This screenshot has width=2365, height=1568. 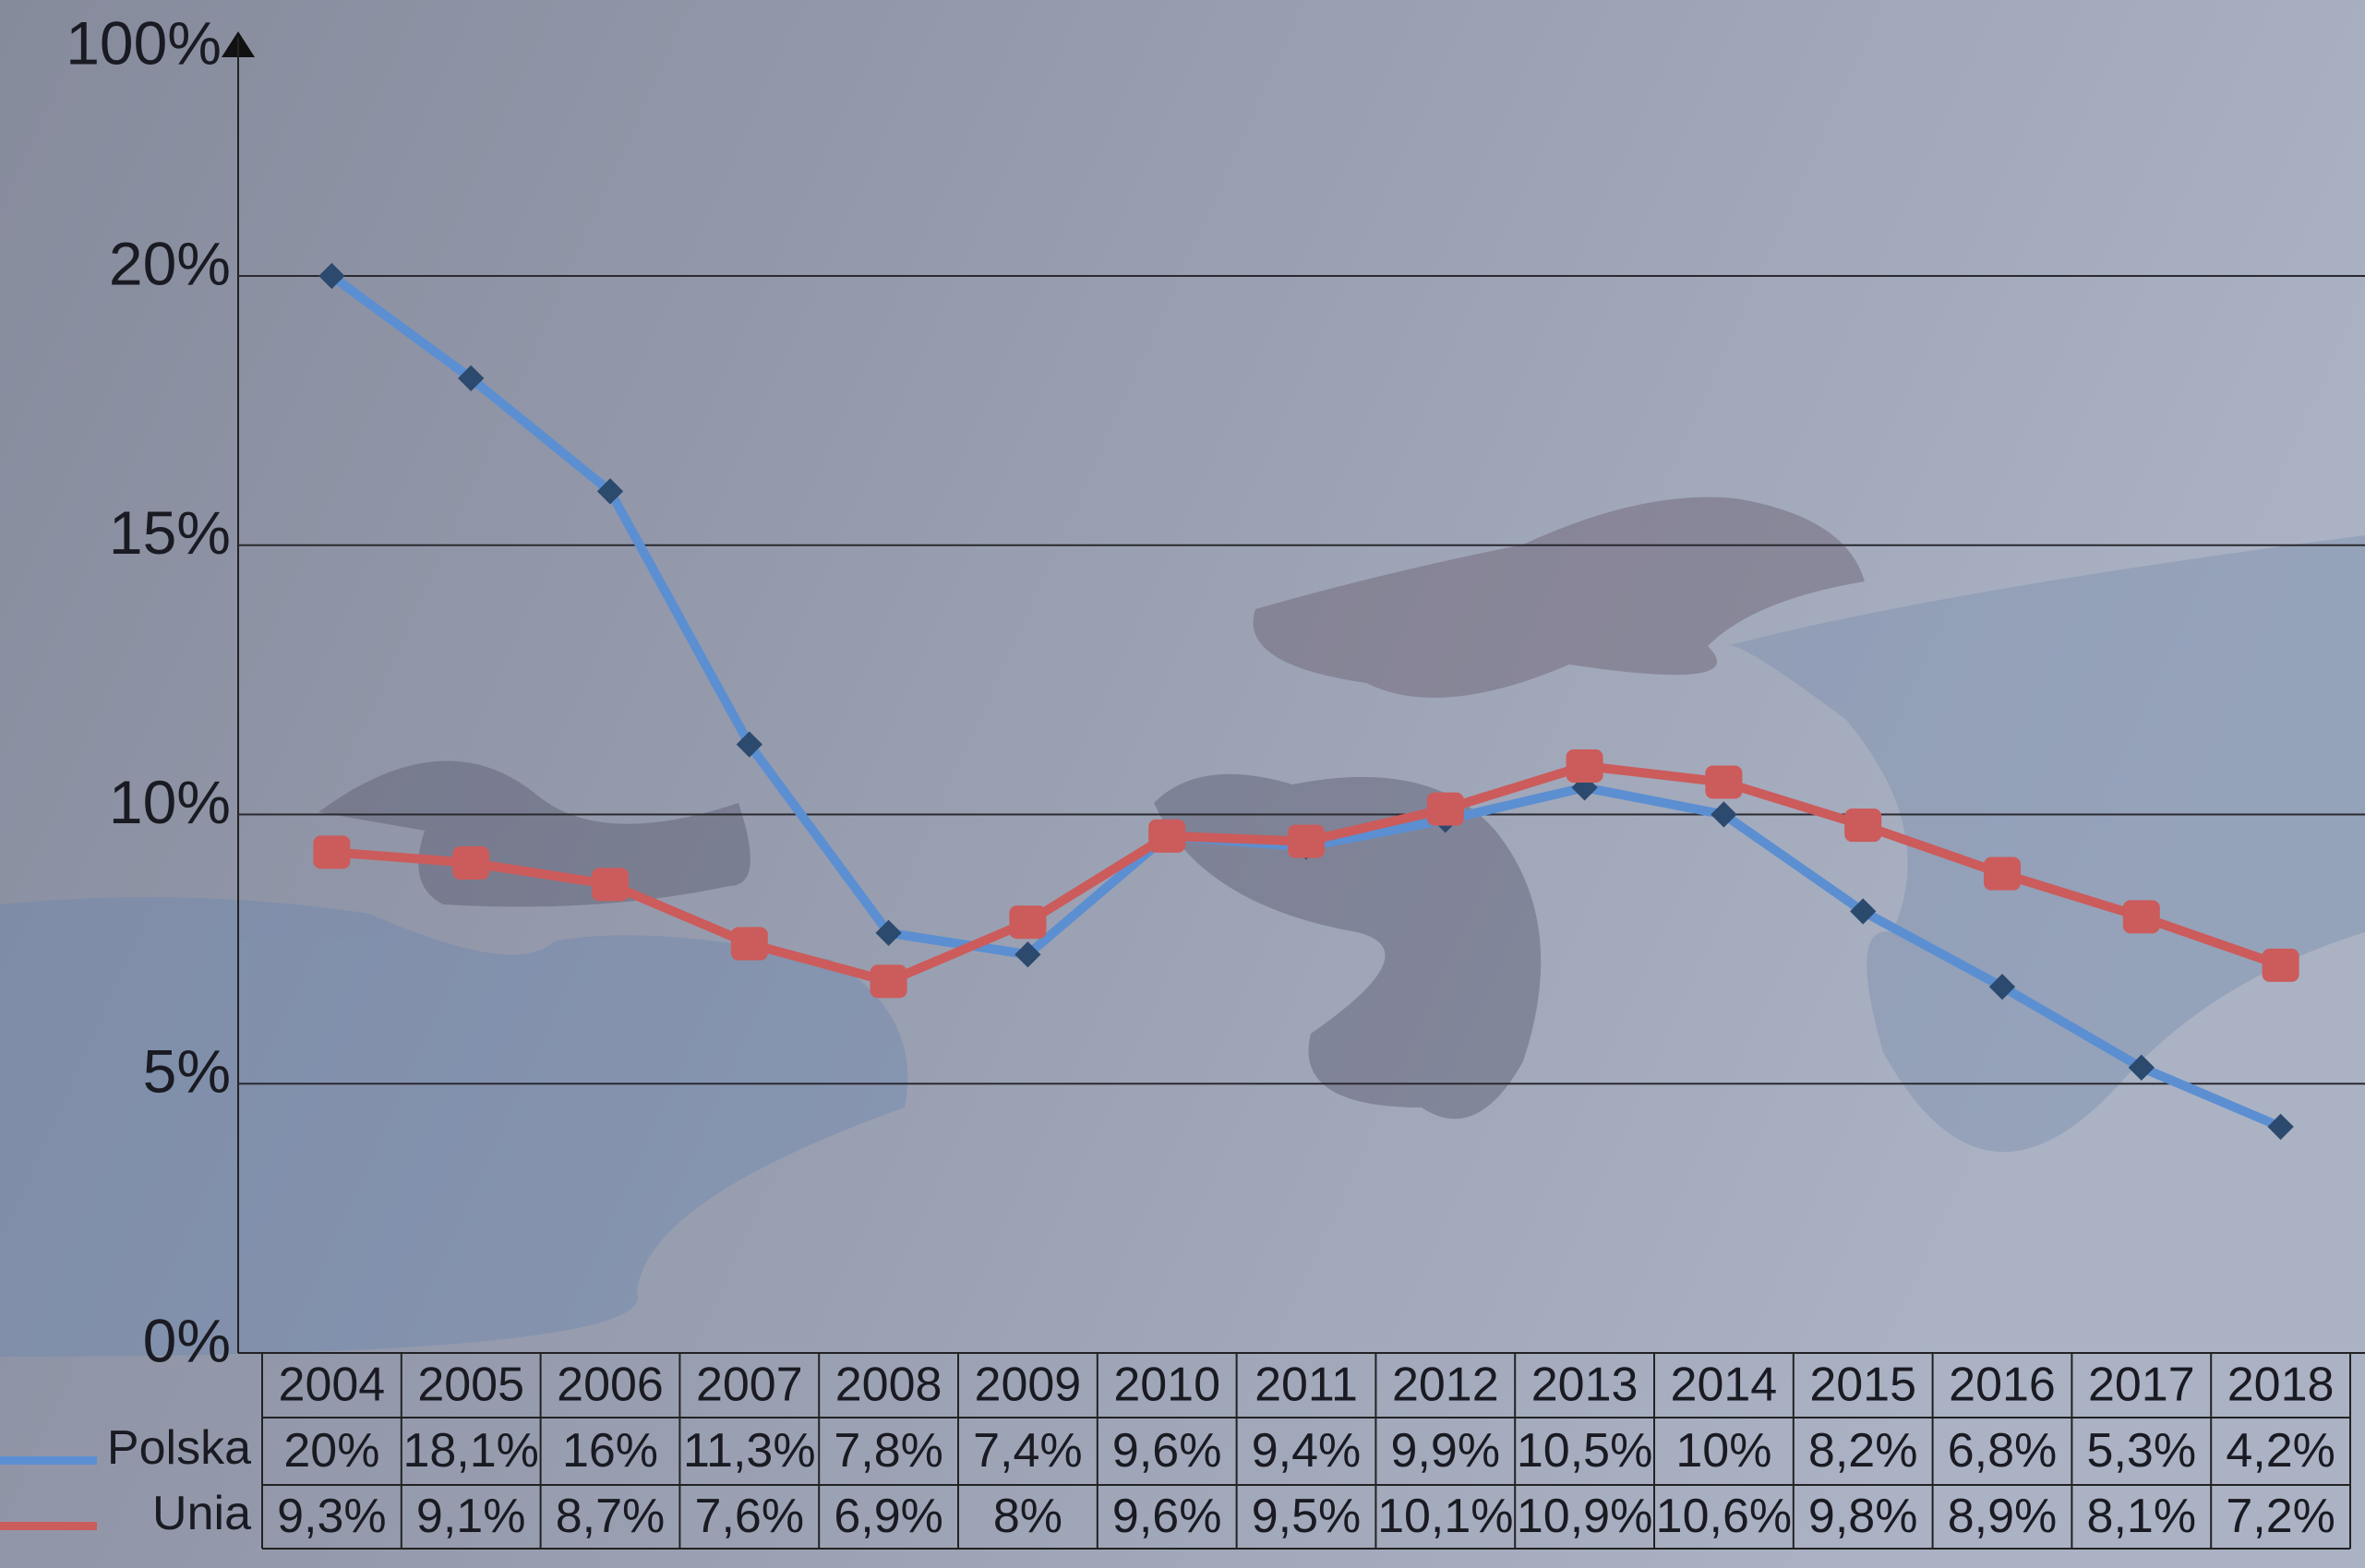 I want to click on x-tick-label: 2009, so click(x=1028, y=1385).